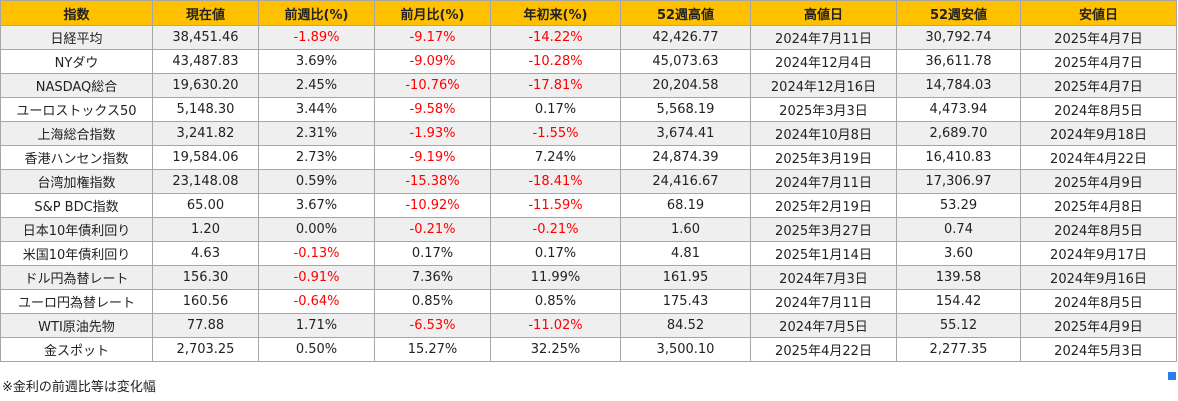 This screenshot has width=1178, height=401. I want to click on col-header-current: 現在値, so click(205, 13).